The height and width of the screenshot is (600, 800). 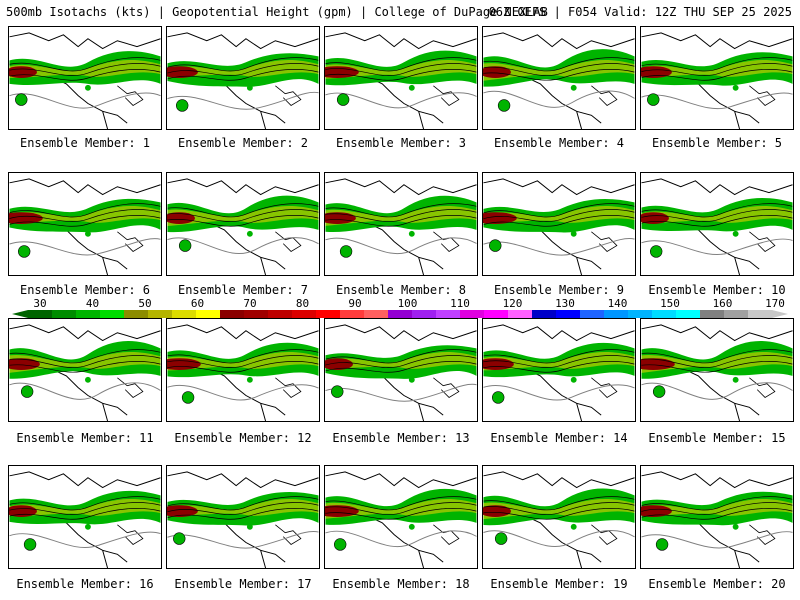 What do you see at coordinates (775, 303) in the screenshot?
I see `colorbar-tick-label: 170` at bounding box center [775, 303].